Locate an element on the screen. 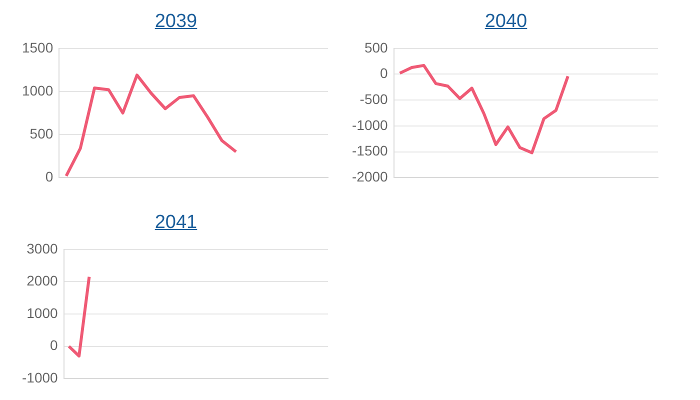 This screenshot has height=400, width=700. y-tick-label: -1500 is located at coordinates (370, 150).